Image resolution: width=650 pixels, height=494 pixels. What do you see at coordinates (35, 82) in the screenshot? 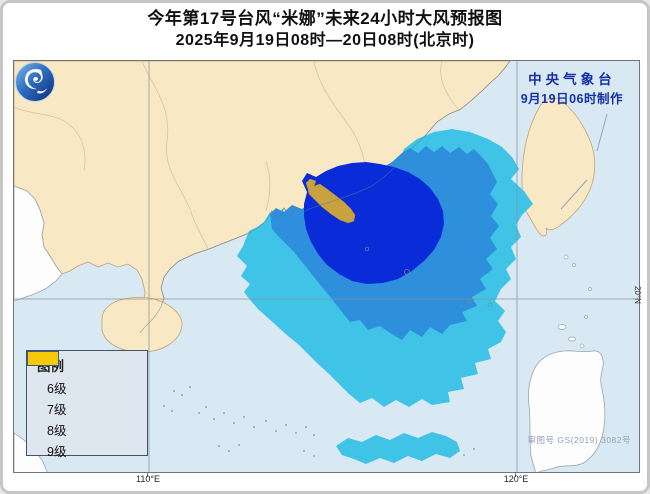
I see `cma-dragon-logo-icon` at bounding box center [35, 82].